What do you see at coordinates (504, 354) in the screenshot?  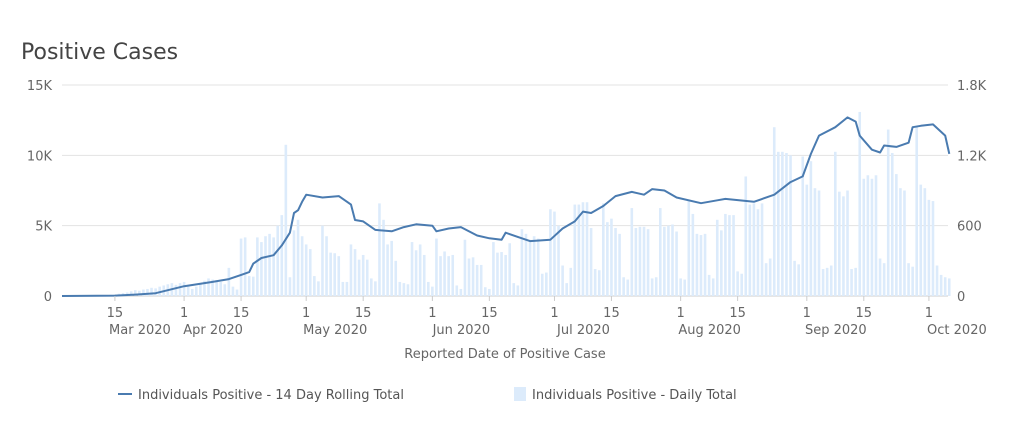 I see `x-axis-title: Reported Date of Positive Case` at bounding box center [504, 354].